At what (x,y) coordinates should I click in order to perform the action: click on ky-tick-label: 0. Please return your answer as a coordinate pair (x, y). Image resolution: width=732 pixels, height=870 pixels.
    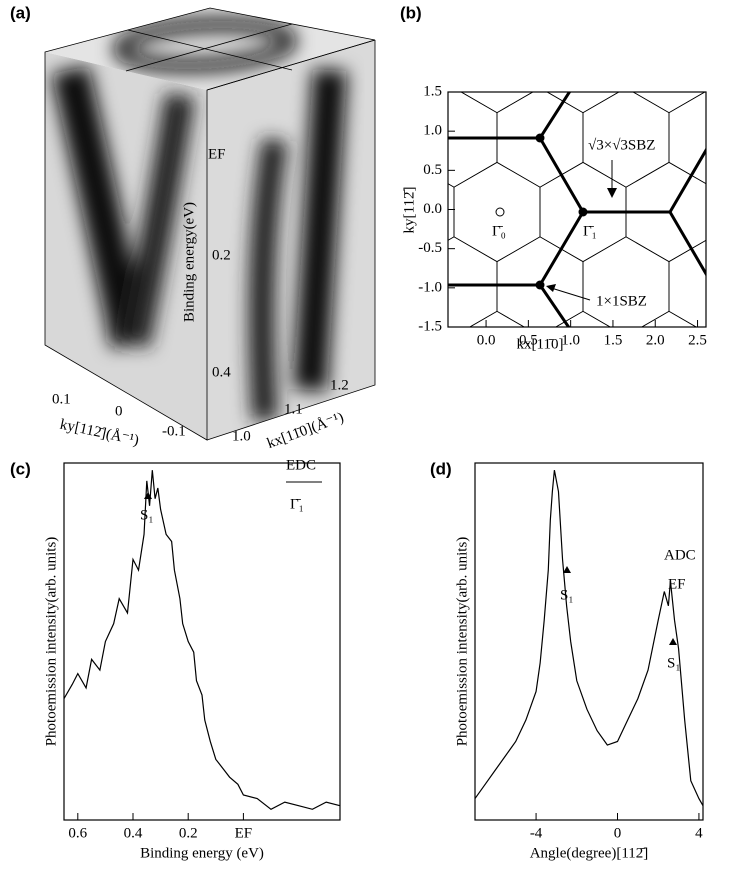
    Looking at the image, I should click on (119, 411).